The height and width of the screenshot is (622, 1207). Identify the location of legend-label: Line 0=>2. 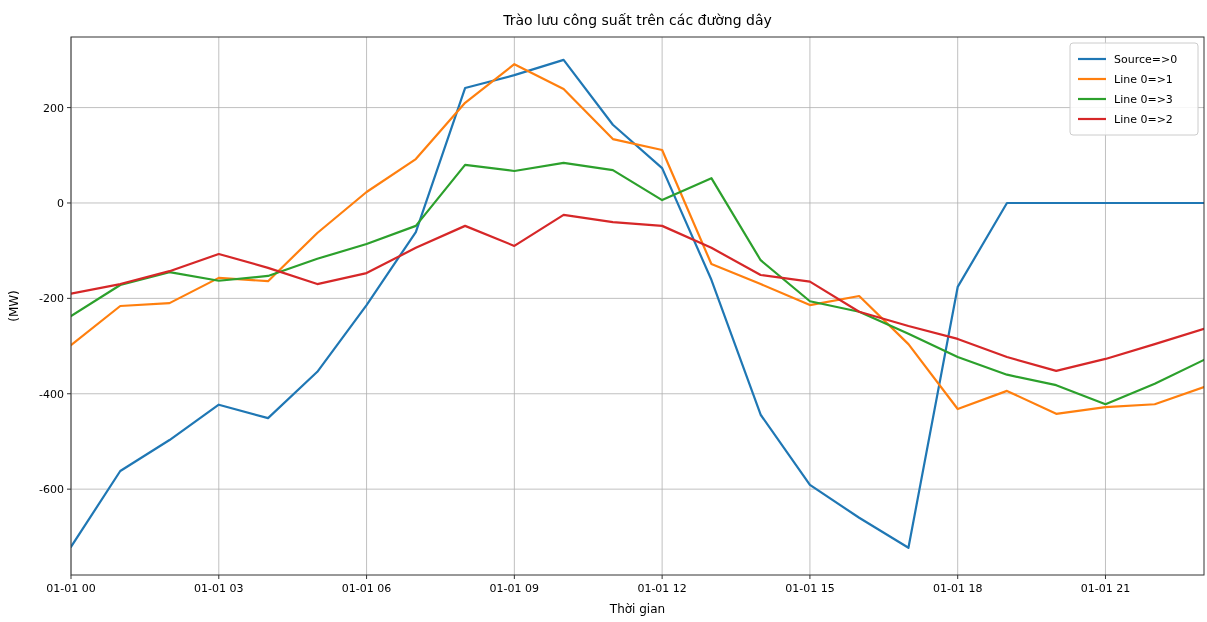
(1143, 119).